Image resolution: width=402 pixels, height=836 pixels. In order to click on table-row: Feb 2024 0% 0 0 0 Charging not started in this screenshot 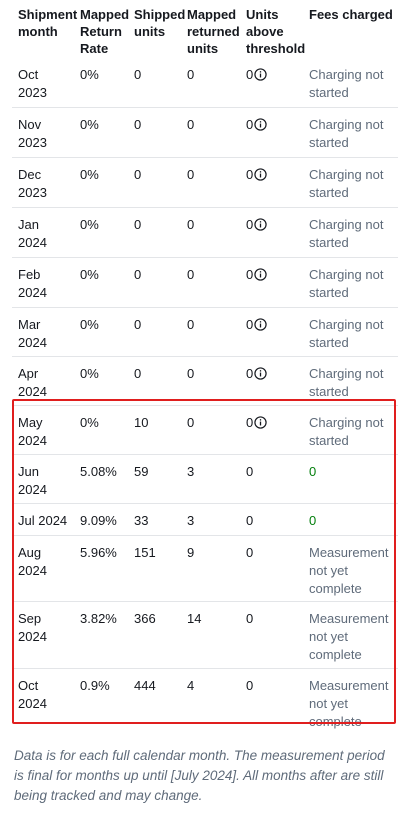, I will do `click(205, 283)`.